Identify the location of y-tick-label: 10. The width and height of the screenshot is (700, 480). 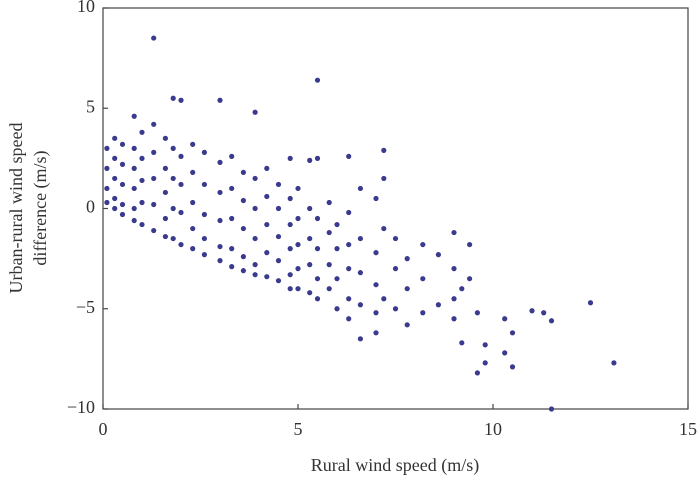
(86, 8).